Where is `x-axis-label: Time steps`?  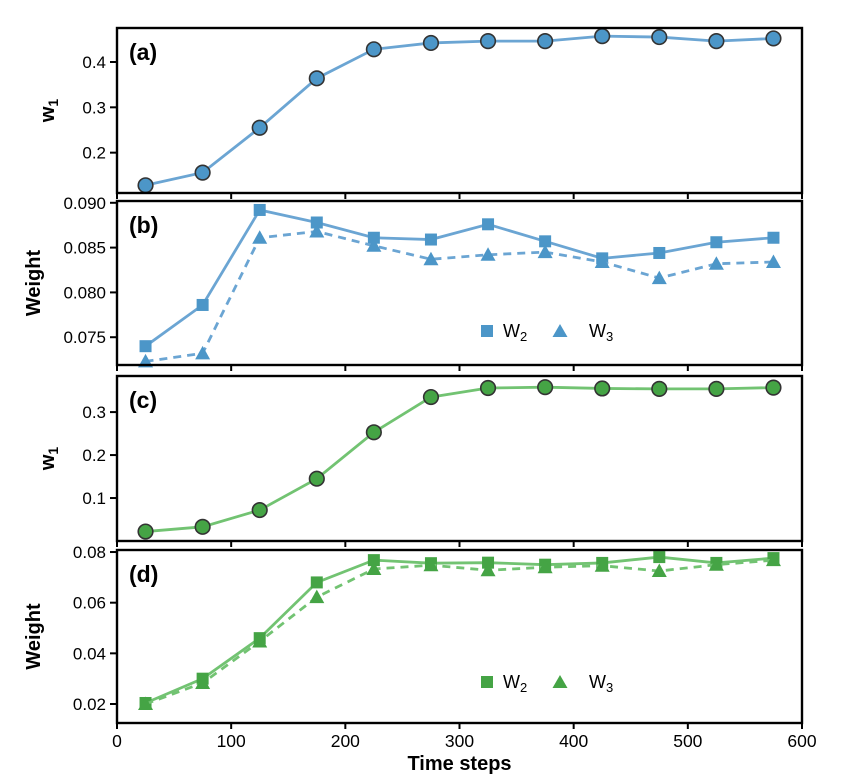 x-axis-label: Time steps is located at coordinates (459, 764).